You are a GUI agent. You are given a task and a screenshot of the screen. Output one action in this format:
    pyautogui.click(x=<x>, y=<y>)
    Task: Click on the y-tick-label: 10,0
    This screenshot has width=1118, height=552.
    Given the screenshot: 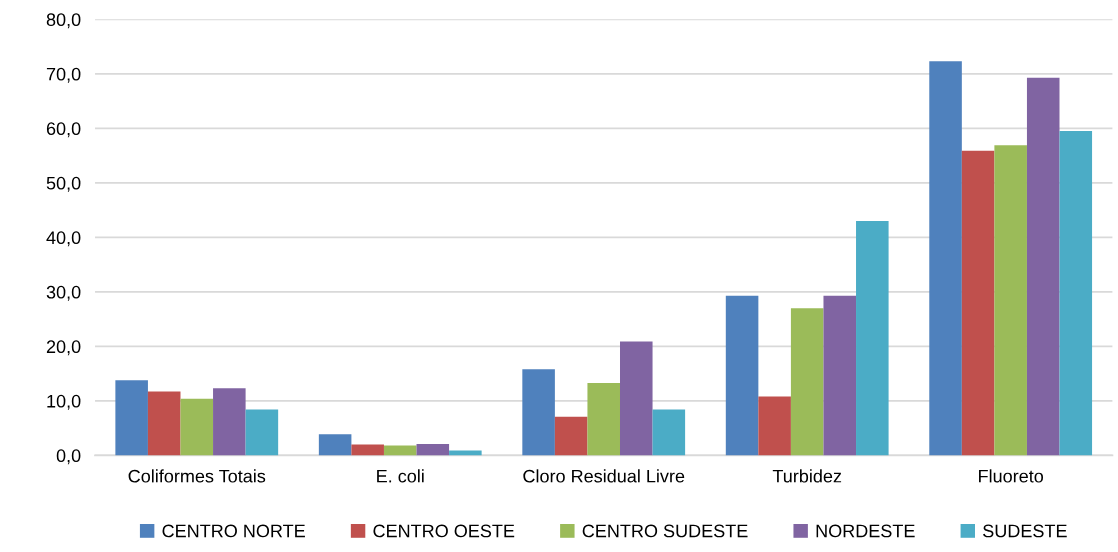 What is the action you would take?
    pyautogui.click(x=64, y=402)
    